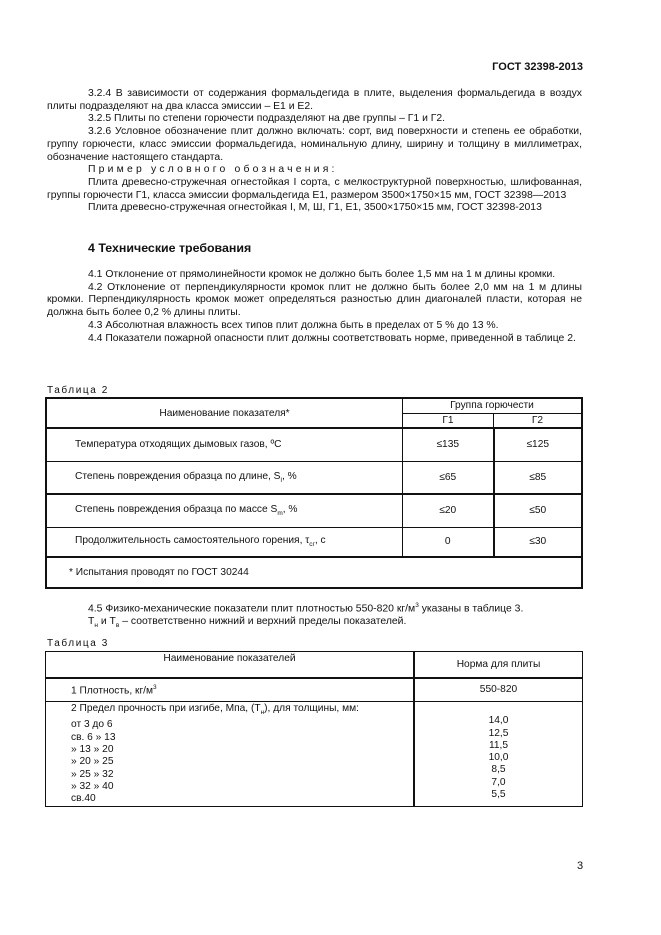 The height and width of the screenshot is (935, 661). Describe the element at coordinates (224, 444) in the screenshot. I see `row-name: Температура отходящих дымовых газов, ºС` at that location.